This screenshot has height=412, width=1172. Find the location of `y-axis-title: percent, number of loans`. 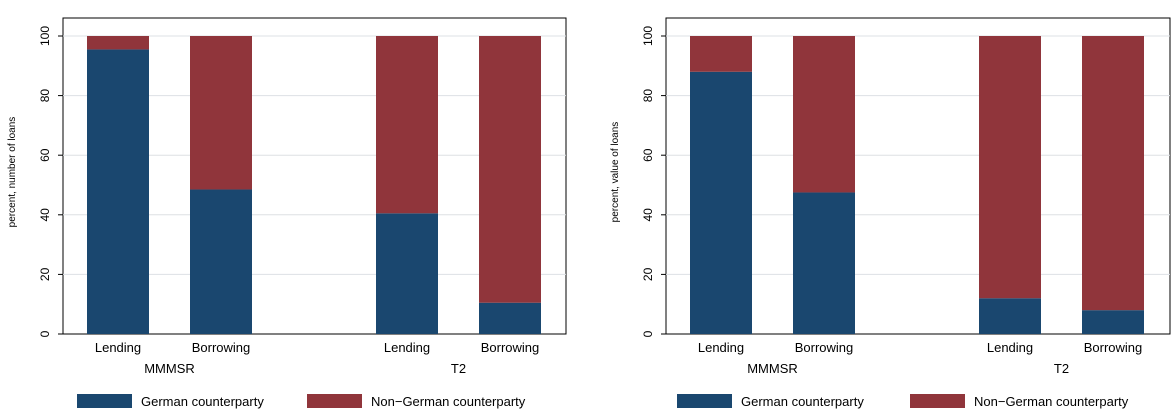

y-axis-title: percent, number of loans is located at coordinates (12, 172).